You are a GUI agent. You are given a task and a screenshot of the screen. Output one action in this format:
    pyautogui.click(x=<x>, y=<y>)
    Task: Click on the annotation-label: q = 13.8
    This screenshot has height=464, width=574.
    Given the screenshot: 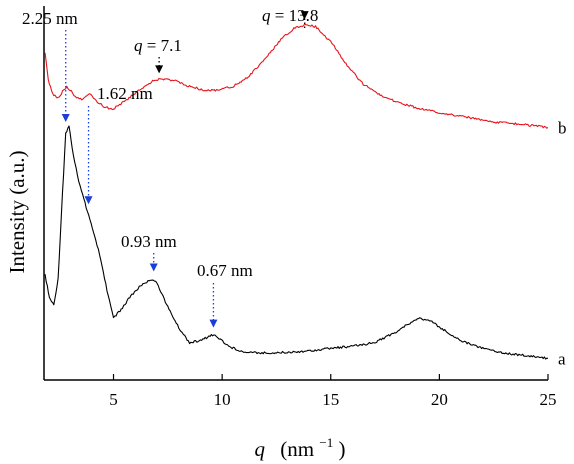 What is the action you would take?
    pyautogui.click(x=290, y=15)
    